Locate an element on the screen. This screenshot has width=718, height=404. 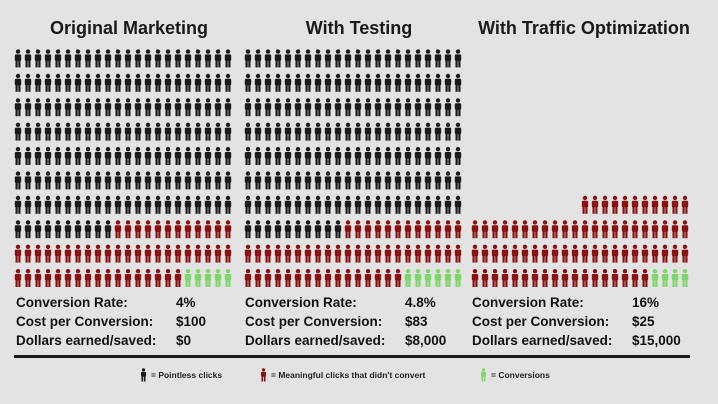
stat-label: Conversion Rate: is located at coordinates (528, 302).